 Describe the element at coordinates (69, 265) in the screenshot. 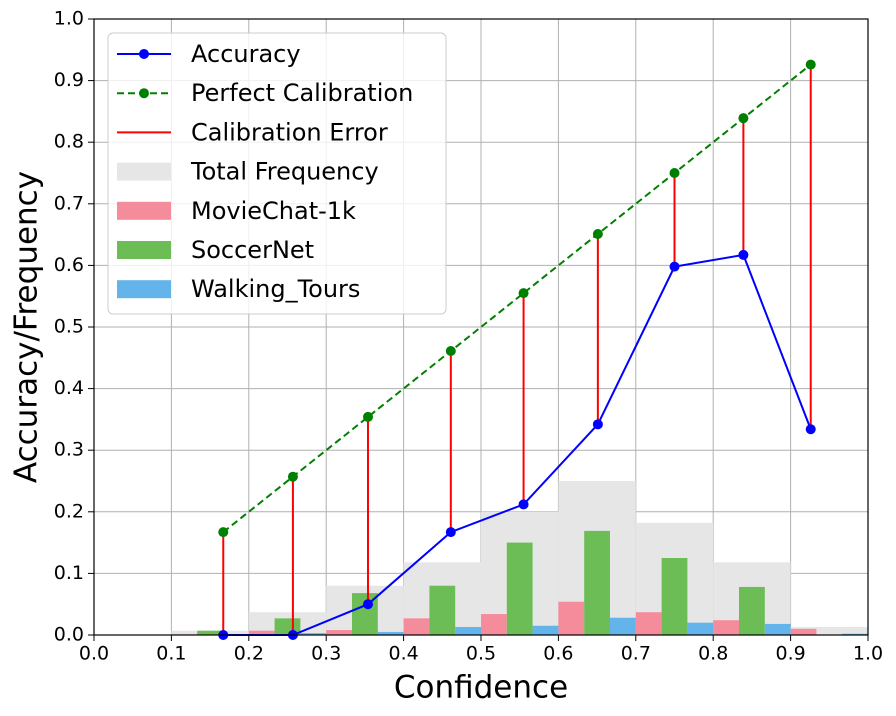

I see `y-tick-label: 0.6` at that location.